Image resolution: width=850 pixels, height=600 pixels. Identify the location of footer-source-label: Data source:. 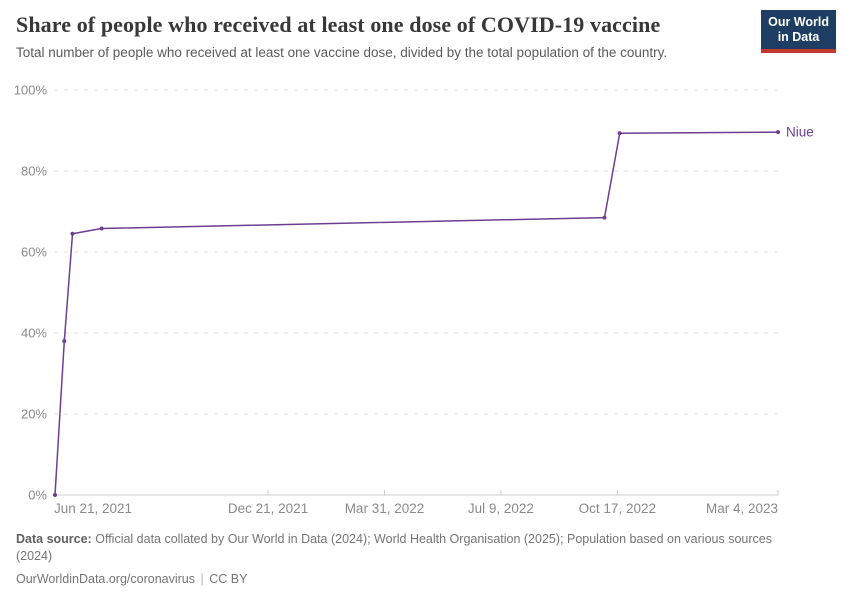
(54, 539).